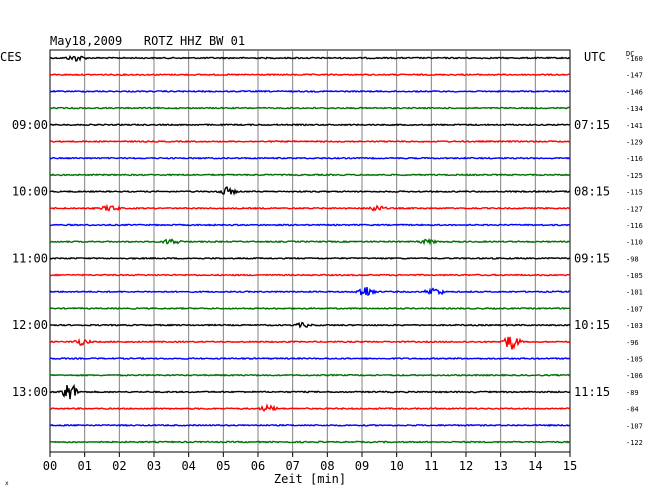 The image size is (650, 494). Describe the element at coordinates (634, 426) in the screenshot. I see `dc-offset-label-22: -107` at that location.